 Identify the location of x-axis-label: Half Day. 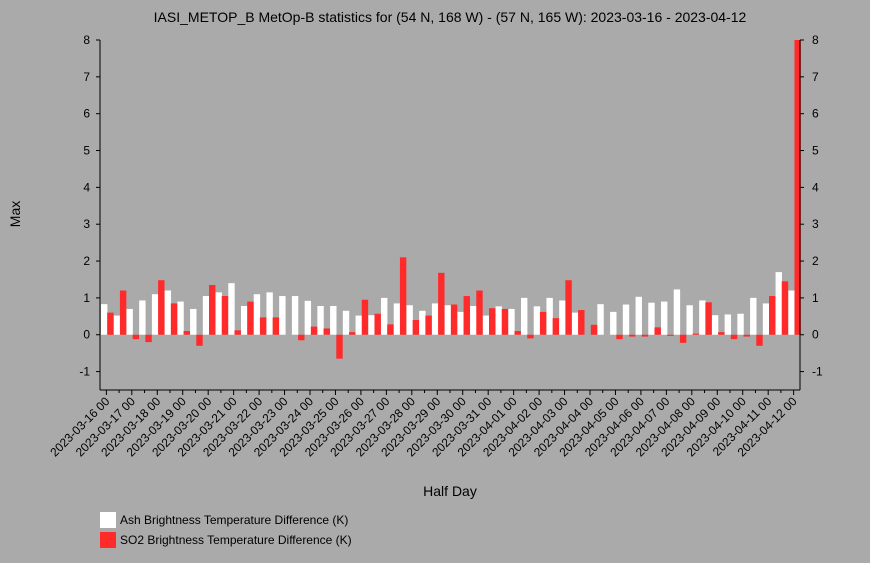
(450, 491).